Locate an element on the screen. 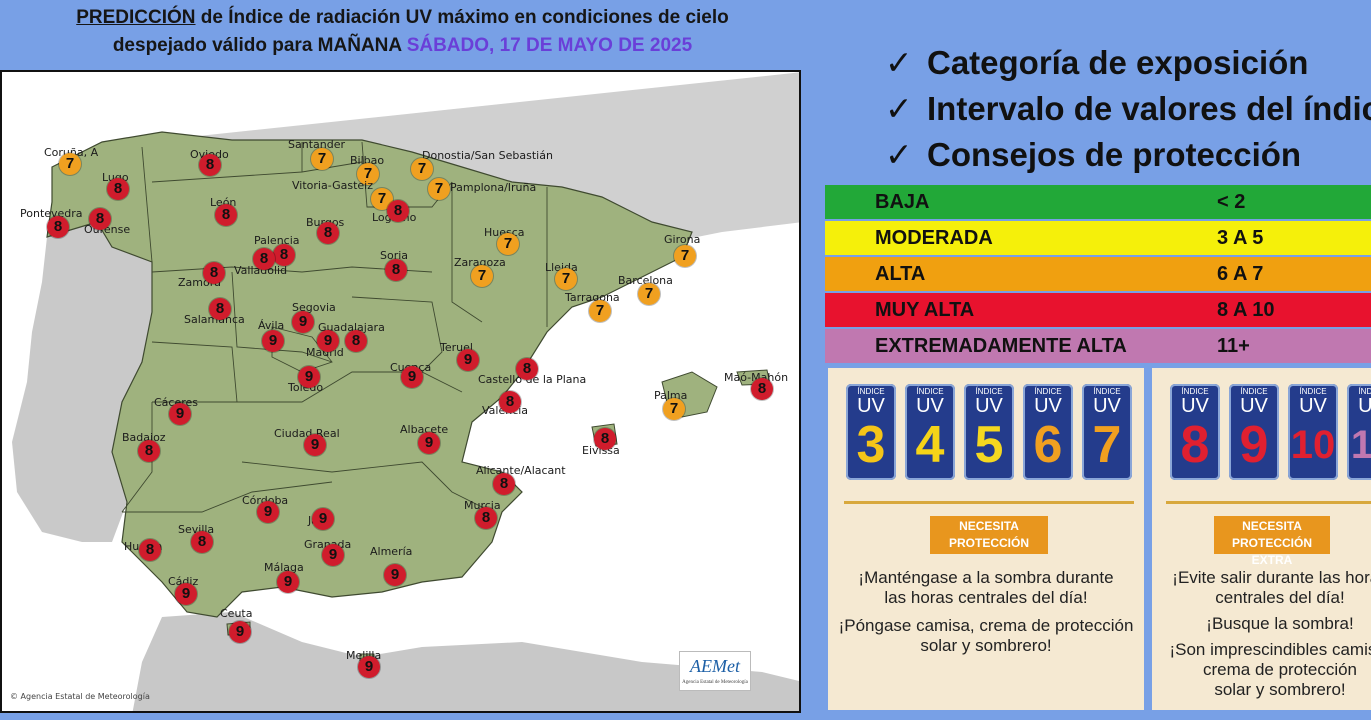 The height and width of the screenshot is (720, 1371). check-item-label: Intervalo de valores del índice is located at coordinates (1149, 108).